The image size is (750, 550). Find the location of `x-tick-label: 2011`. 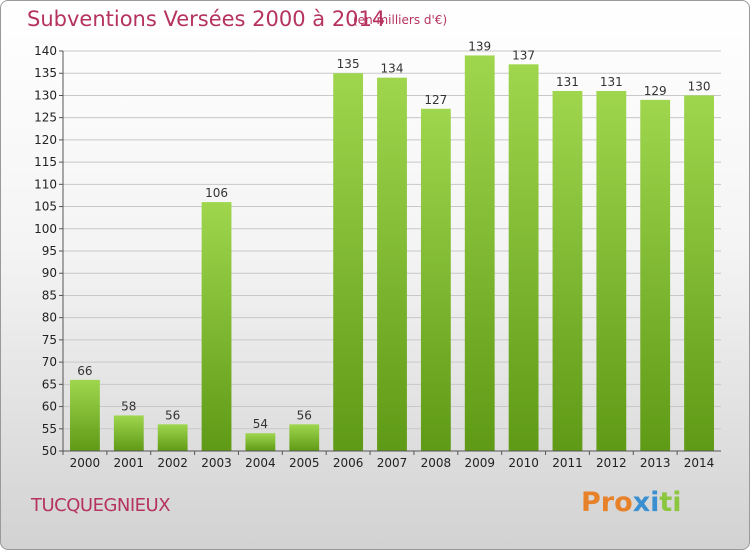

x-tick-label: 2011 is located at coordinates (567, 463).